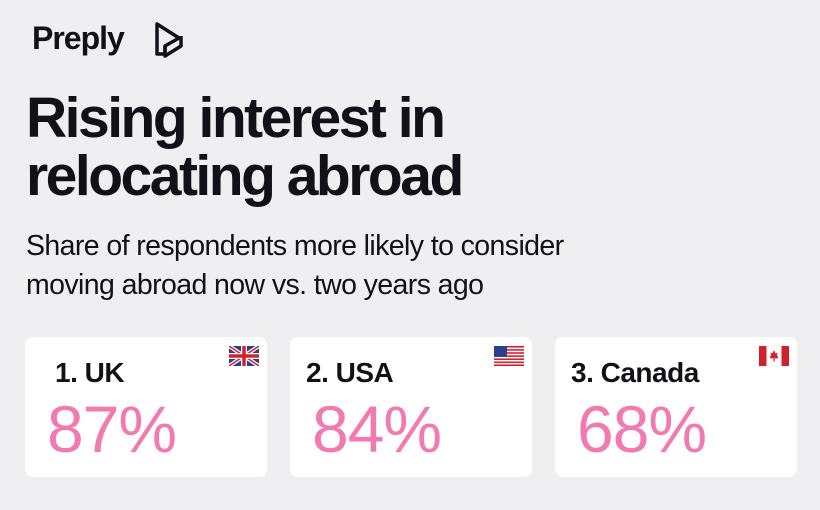  I want to click on share-value: 68%, so click(642, 429).